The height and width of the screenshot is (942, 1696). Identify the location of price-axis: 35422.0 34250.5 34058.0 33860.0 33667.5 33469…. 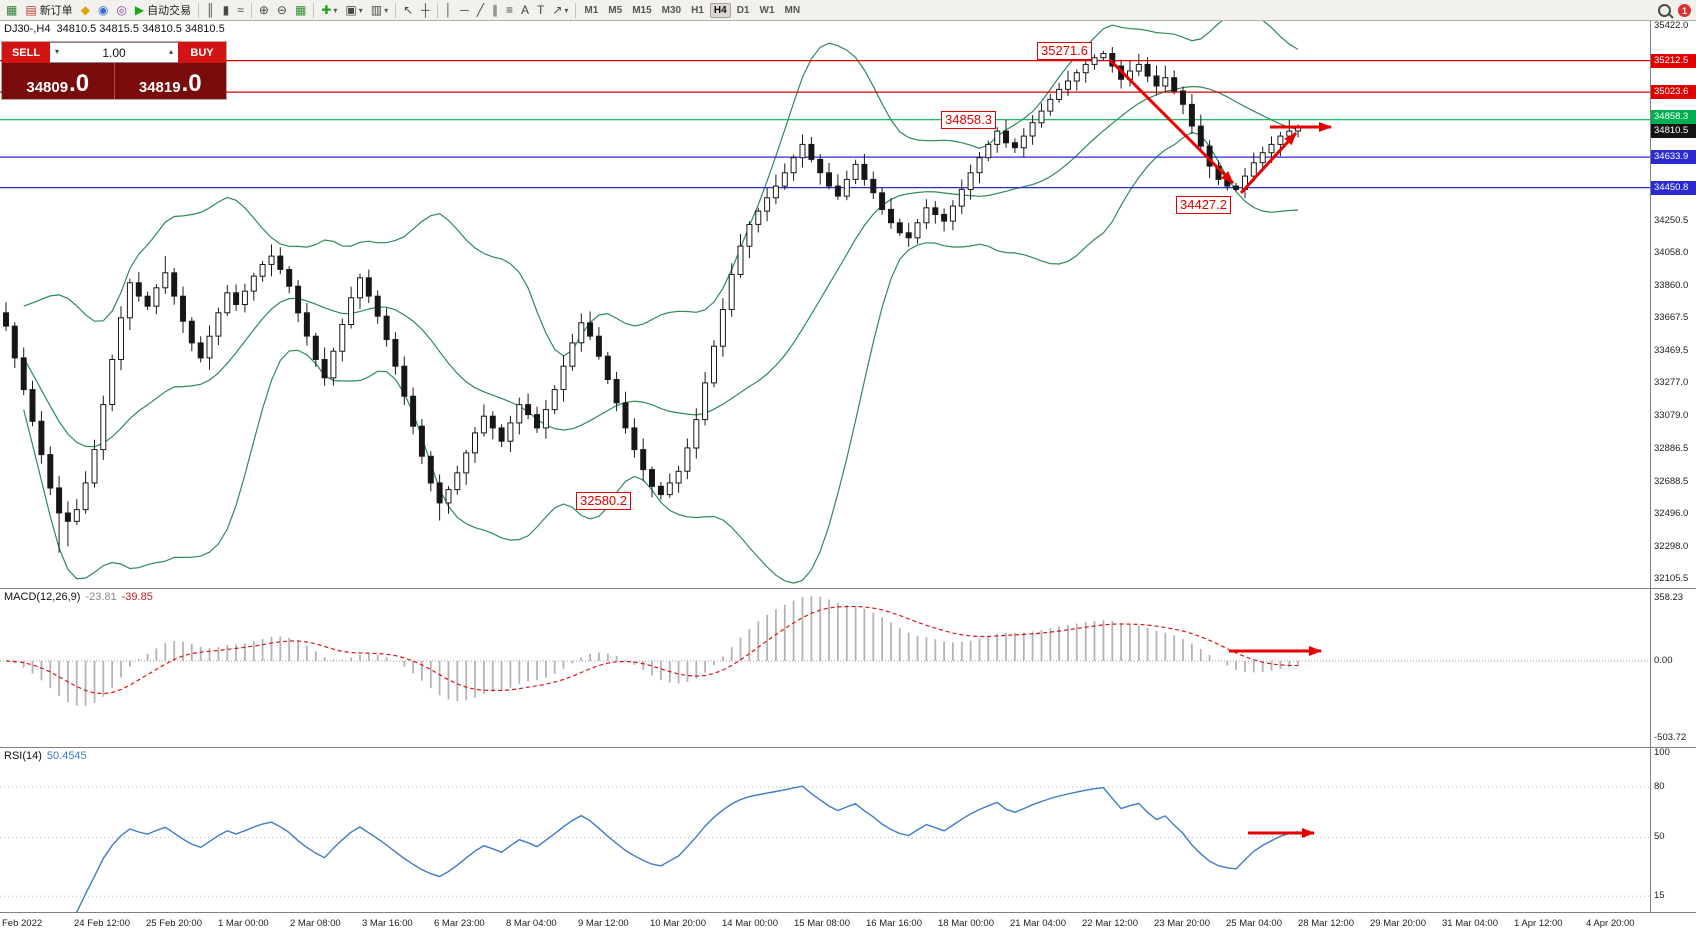
(1673, 304).